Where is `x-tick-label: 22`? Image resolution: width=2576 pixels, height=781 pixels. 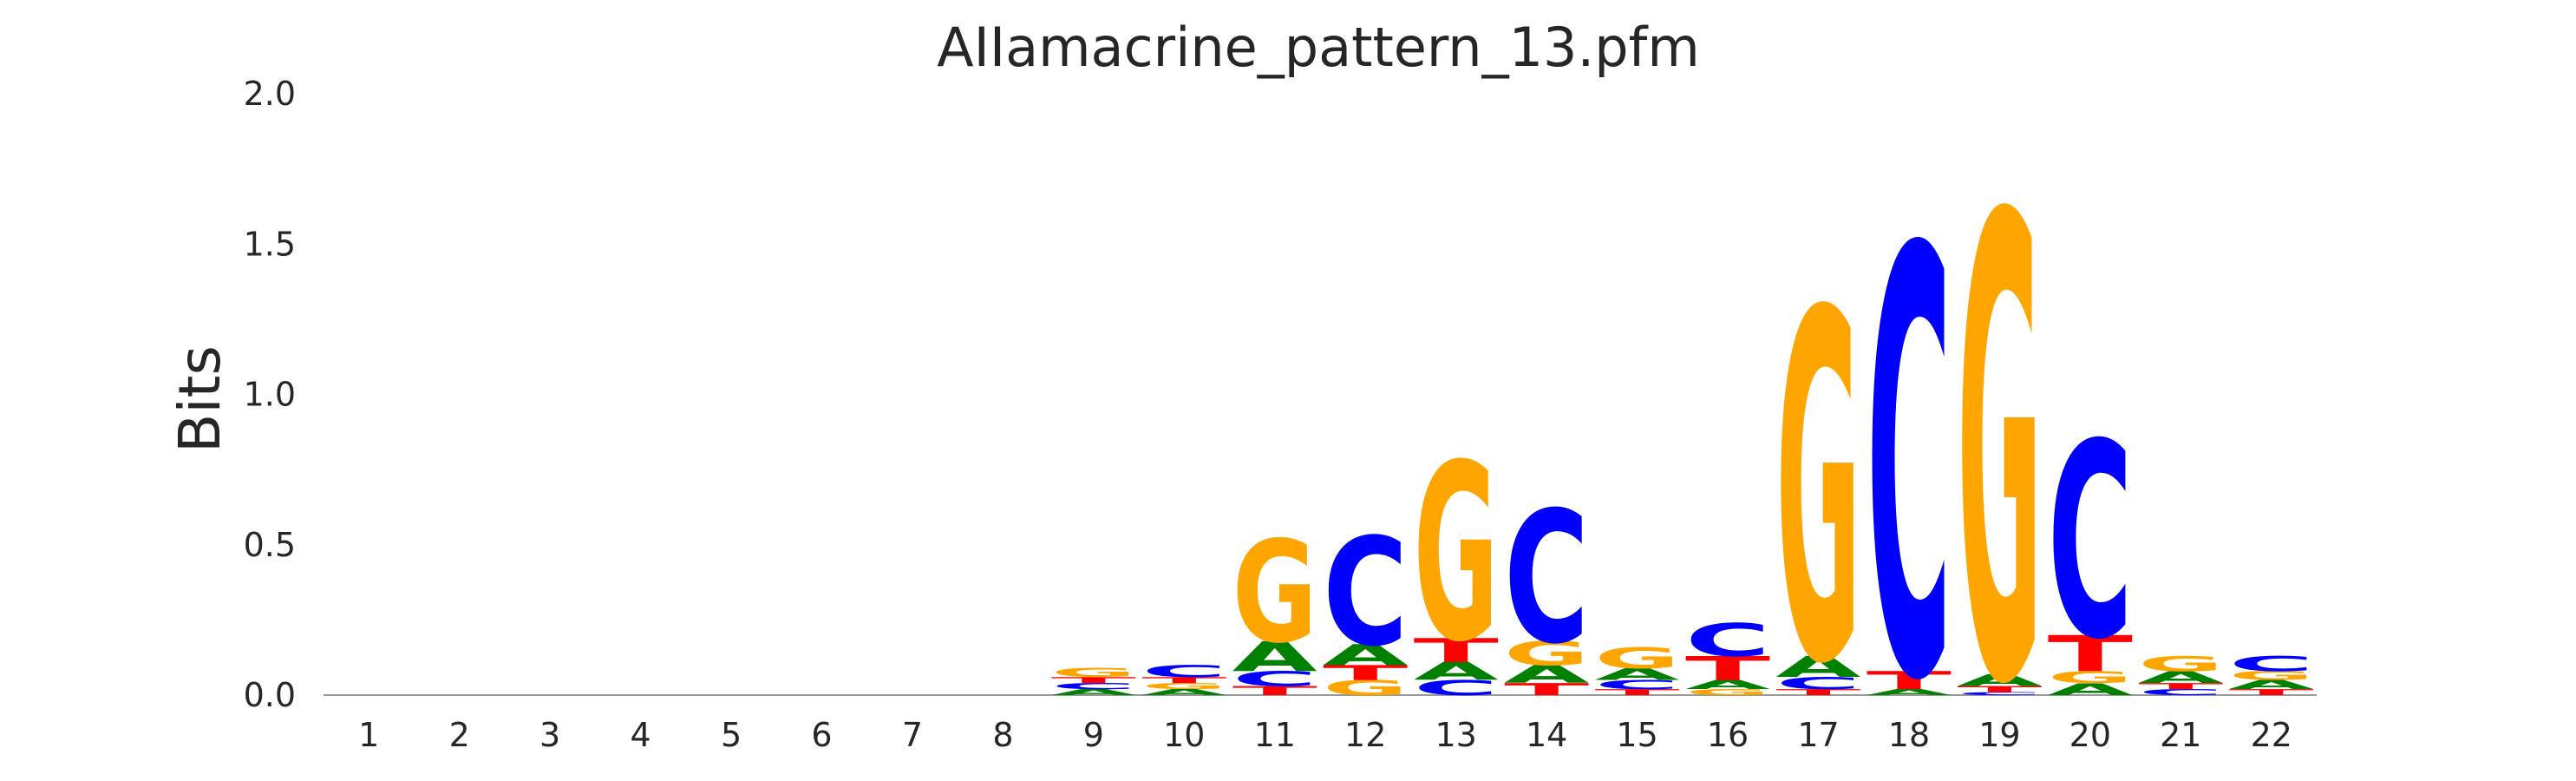 x-tick-label: 22 is located at coordinates (2271, 735).